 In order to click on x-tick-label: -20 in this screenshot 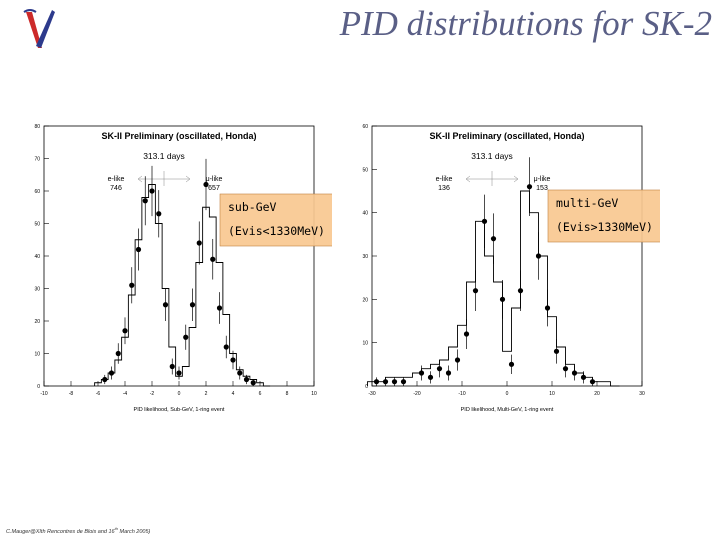, I will do `click(416, 394)`.